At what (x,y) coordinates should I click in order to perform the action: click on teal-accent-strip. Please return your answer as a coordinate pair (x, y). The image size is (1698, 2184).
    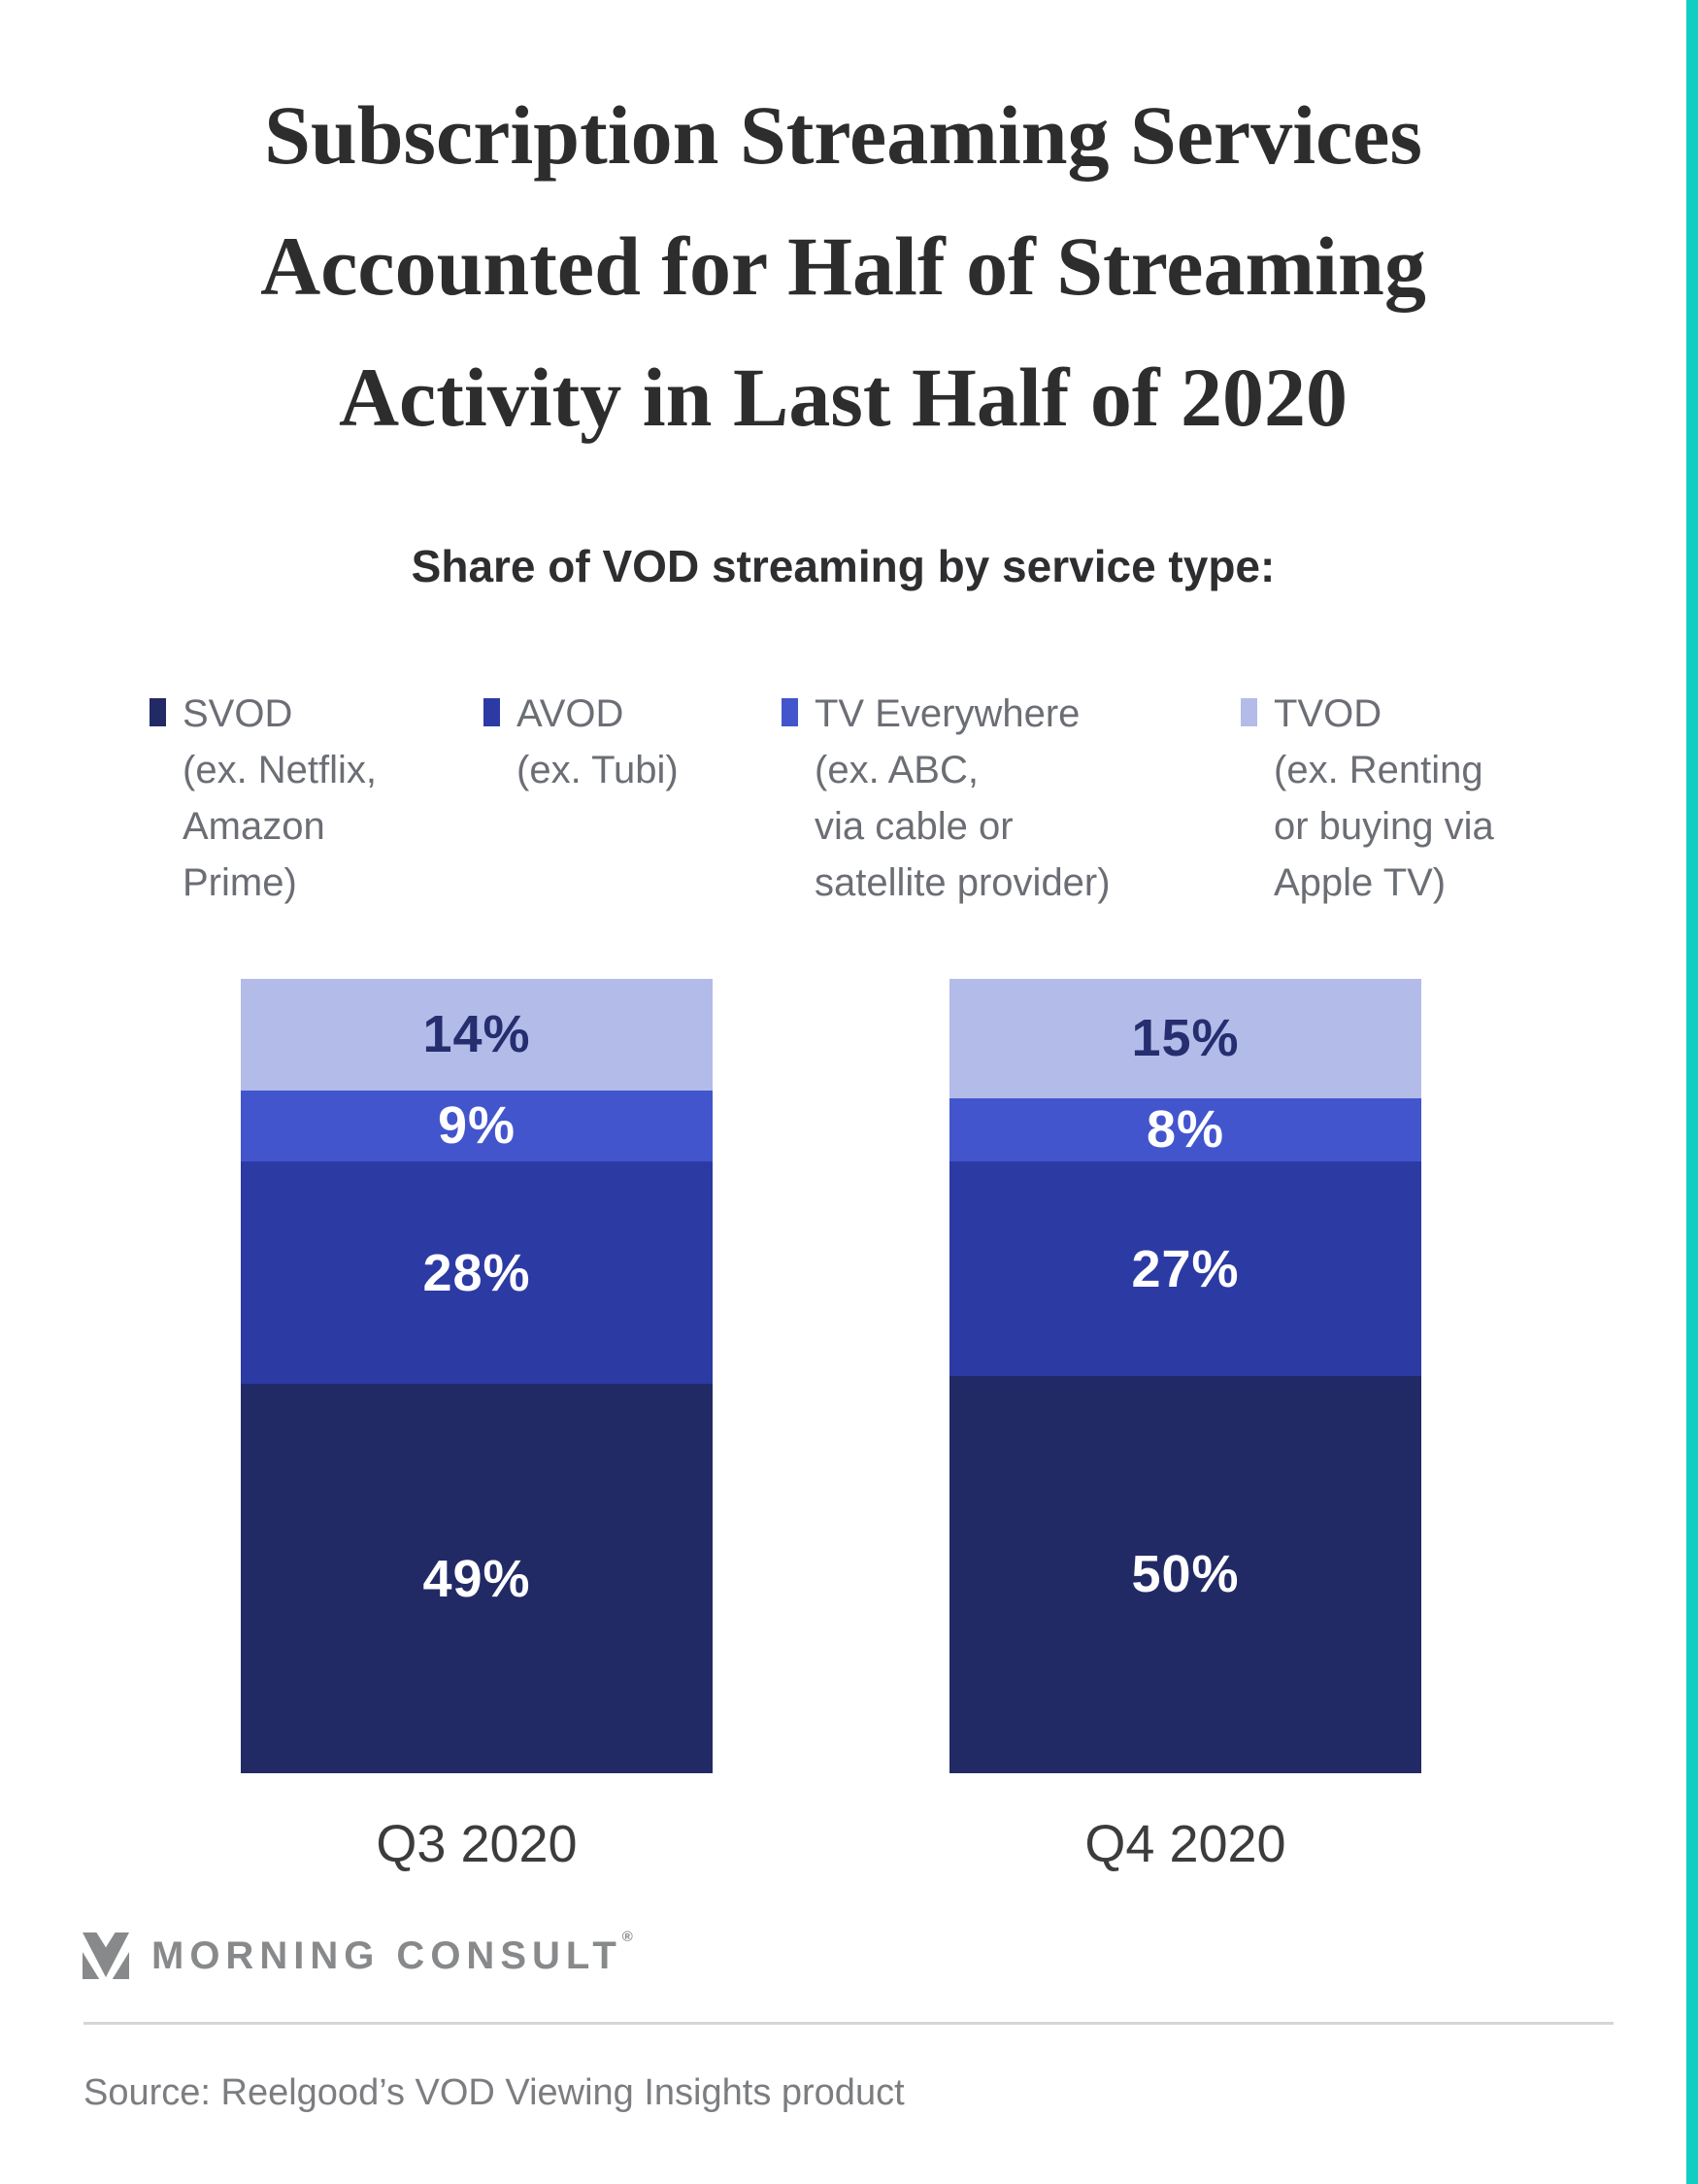
    Looking at the image, I should click on (1692, 1092).